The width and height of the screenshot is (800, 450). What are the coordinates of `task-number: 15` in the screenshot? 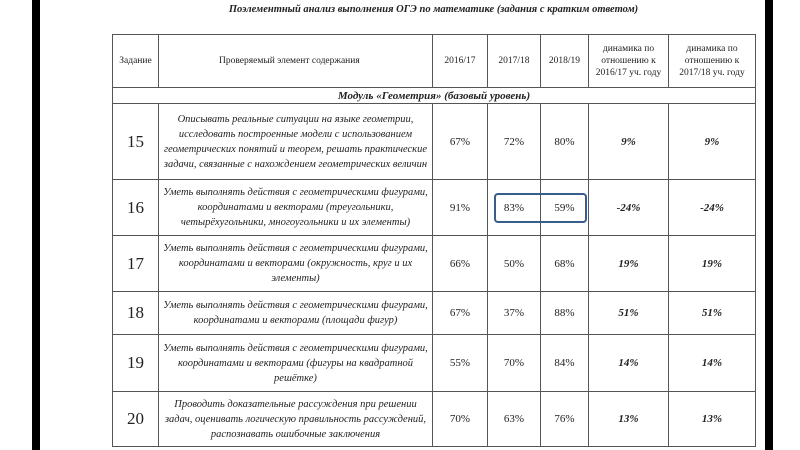 It's located at (135, 141).